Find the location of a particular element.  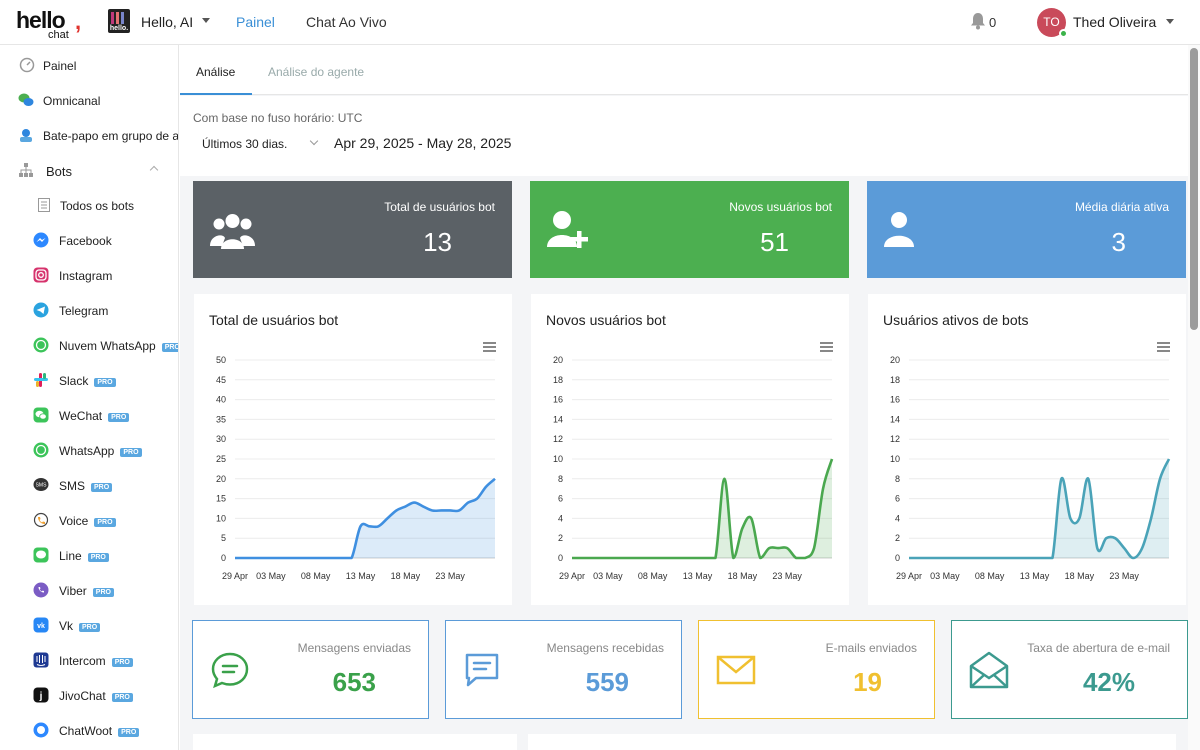

scrollbar-thumb is located at coordinates (1194, 189).